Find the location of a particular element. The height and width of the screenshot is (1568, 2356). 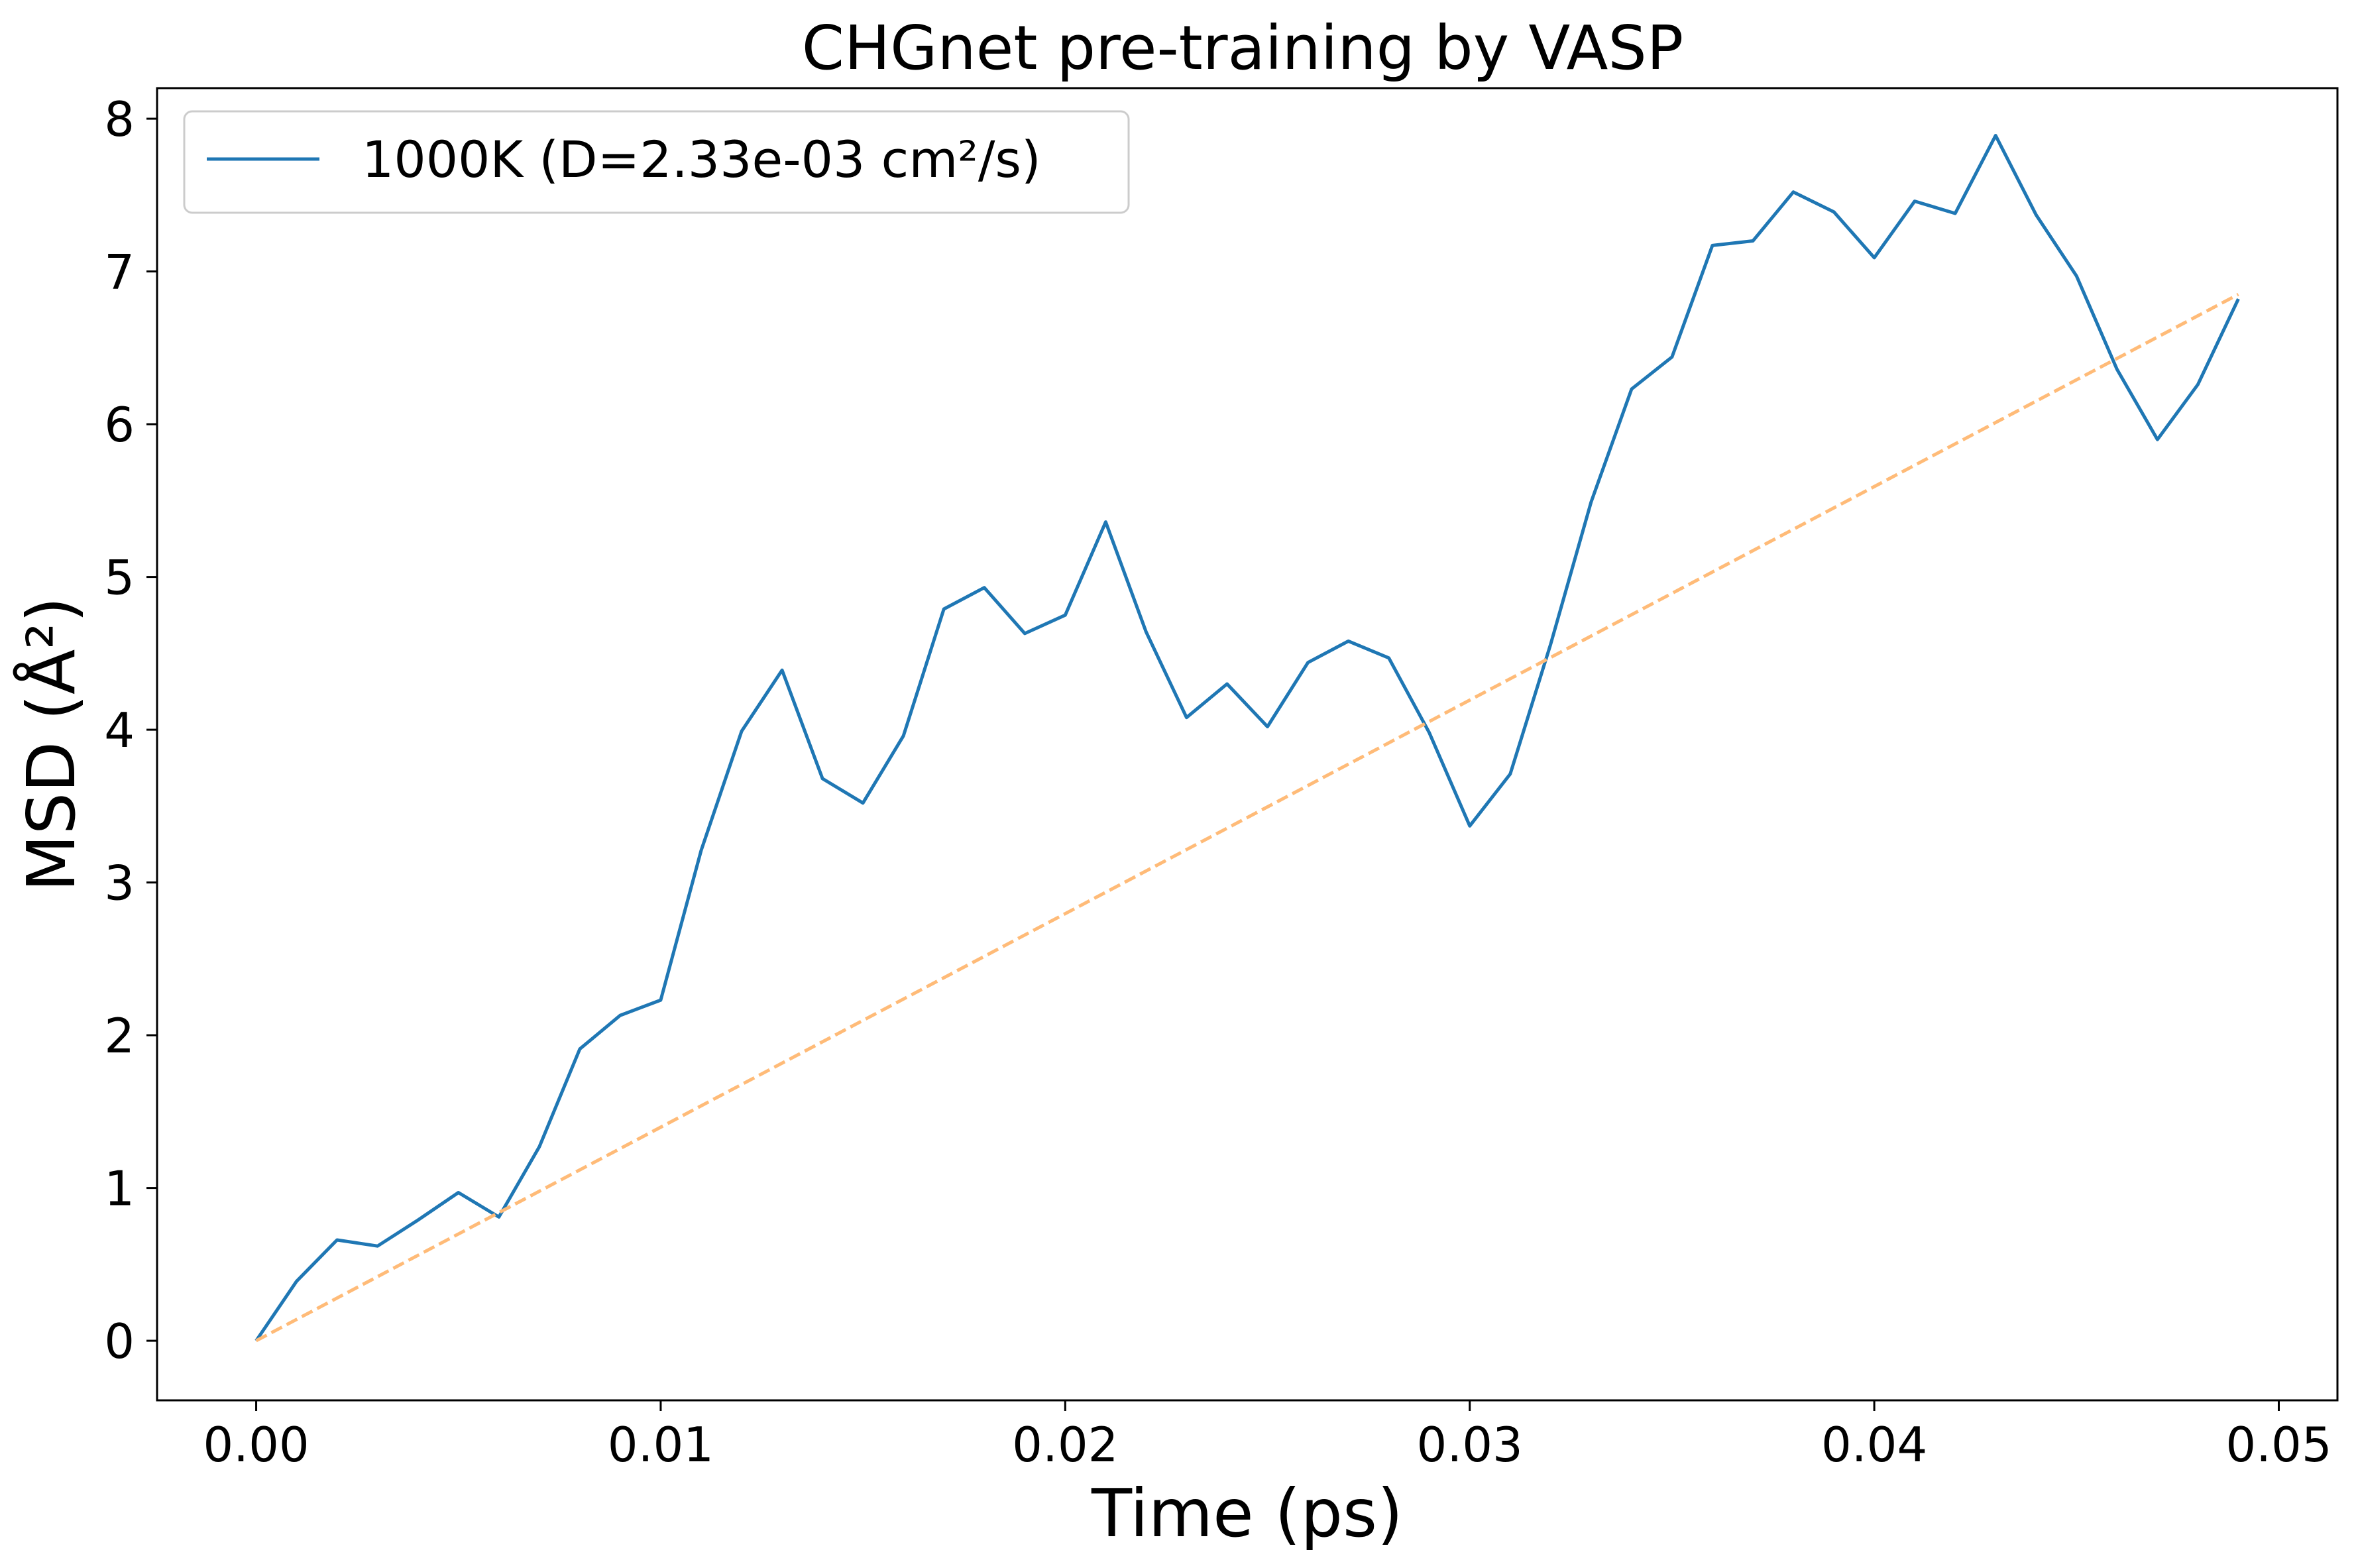

y-axis: 0 1 2 3 4 5 6 7 8 is located at coordinates (130, 730).